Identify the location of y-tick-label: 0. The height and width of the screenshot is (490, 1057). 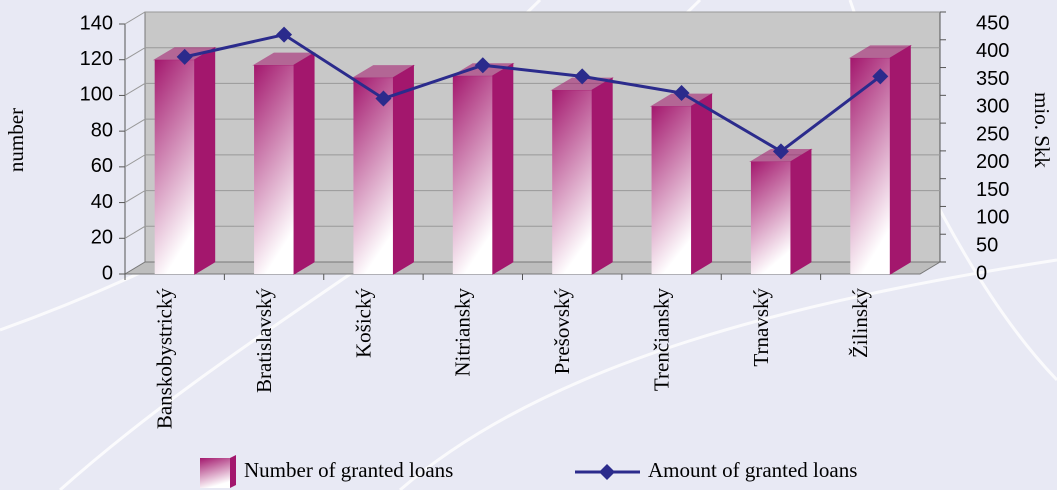
(107, 273).